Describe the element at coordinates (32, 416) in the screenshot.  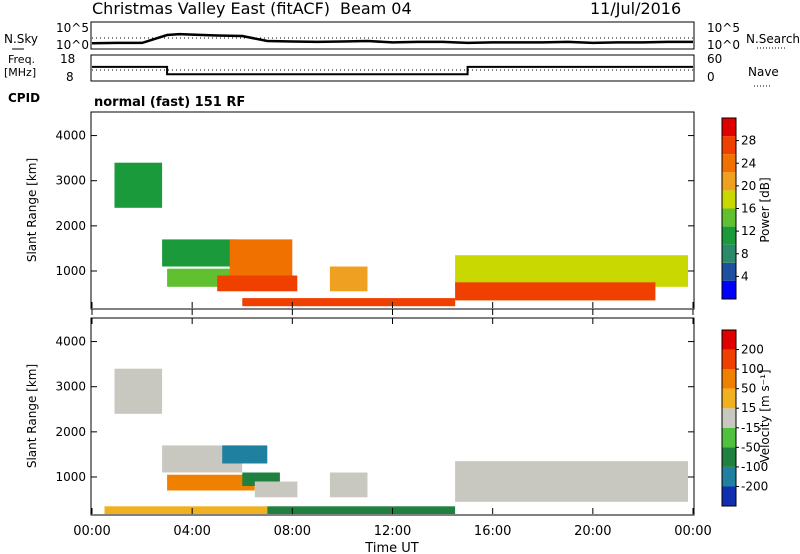
I see `velocity-ylabel: Slant Range [km]` at that location.